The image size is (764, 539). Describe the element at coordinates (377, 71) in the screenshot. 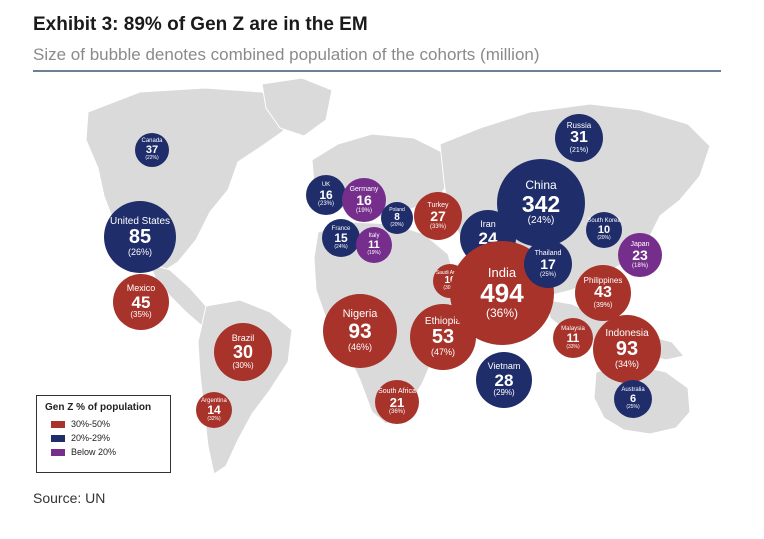

I see `title-divider` at that location.